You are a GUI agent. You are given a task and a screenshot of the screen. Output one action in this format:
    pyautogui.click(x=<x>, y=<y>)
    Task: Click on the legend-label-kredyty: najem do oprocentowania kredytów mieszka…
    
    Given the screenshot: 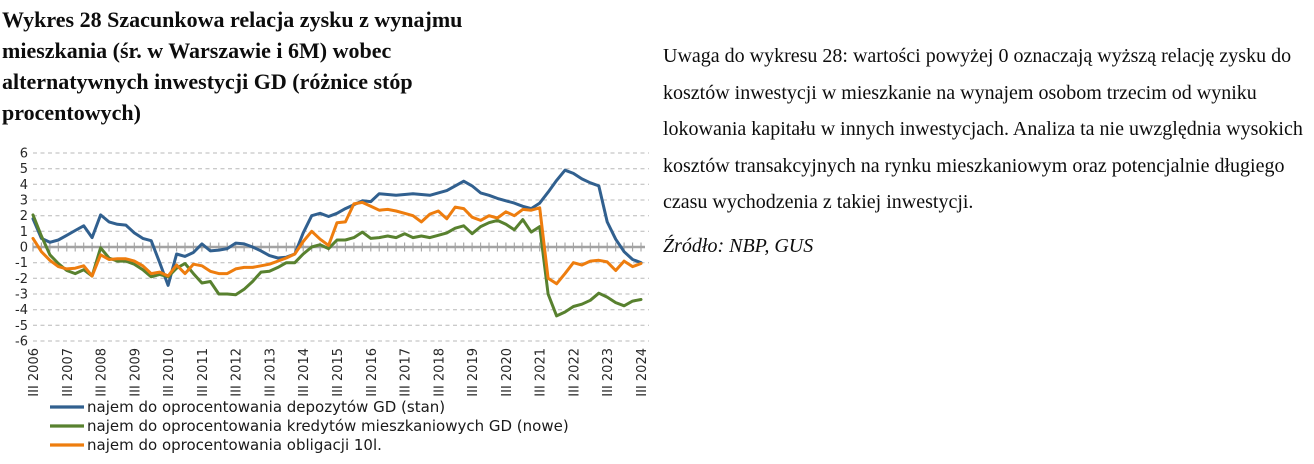 What is the action you would take?
    pyautogui.click(x=328, y=426)
    